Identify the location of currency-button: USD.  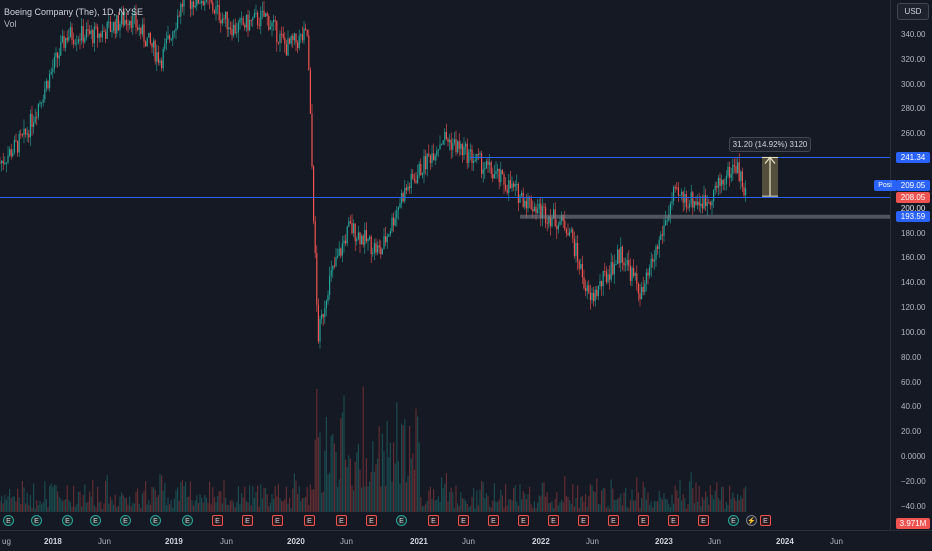
(913, 11).